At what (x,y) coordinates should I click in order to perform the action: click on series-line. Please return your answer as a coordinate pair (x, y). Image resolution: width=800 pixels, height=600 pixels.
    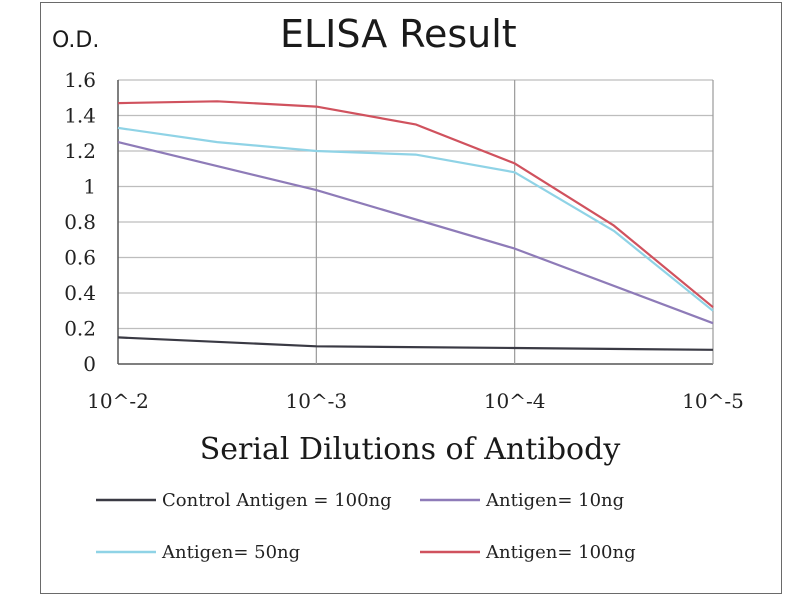
    Looking at the image, I should click on (415, 343).